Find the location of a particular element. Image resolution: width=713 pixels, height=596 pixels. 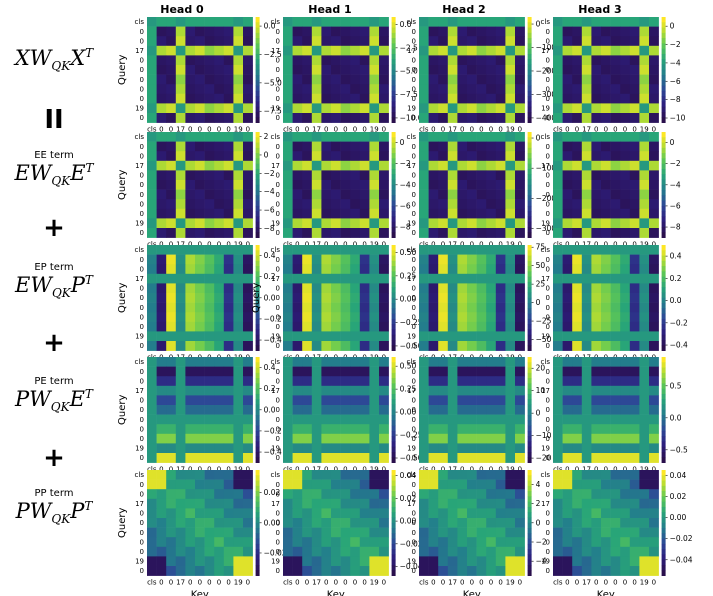

colorbar-label: 0.04 is located at coordinates (408, 475).